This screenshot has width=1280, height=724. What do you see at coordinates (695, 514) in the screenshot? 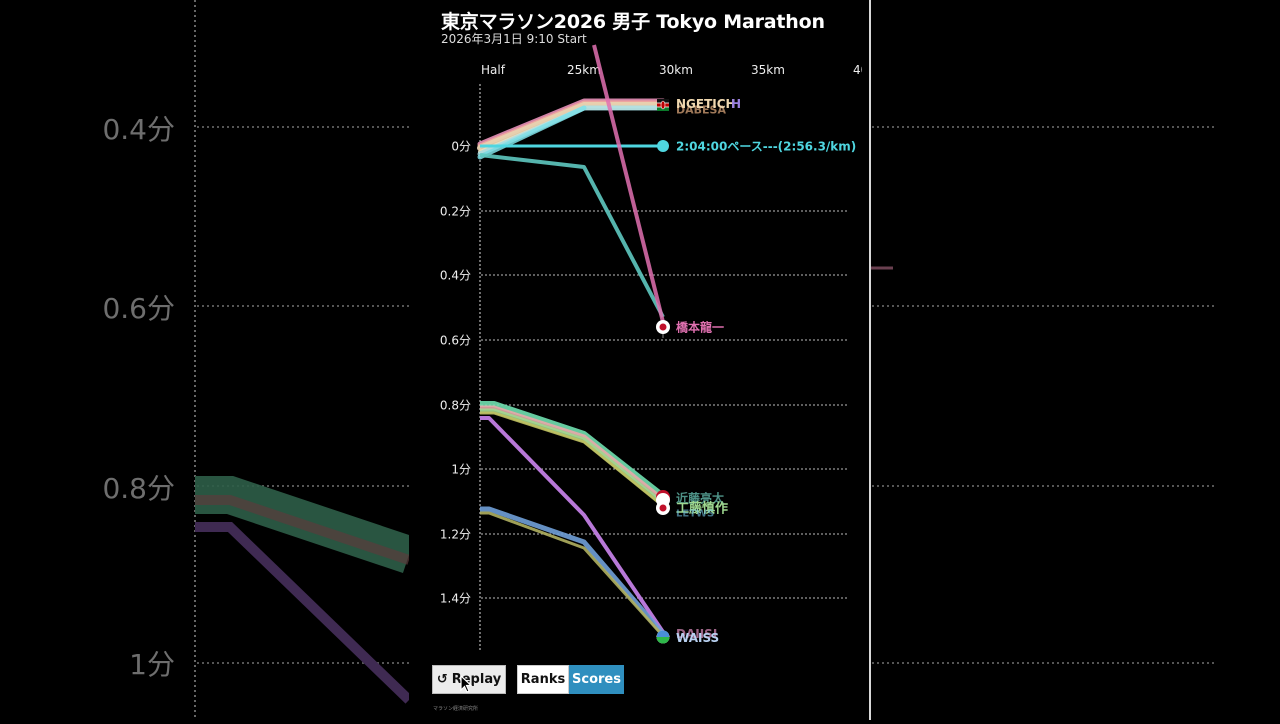
I see `runner-label-ghost: LETWS` at bounding box center [695, 514].